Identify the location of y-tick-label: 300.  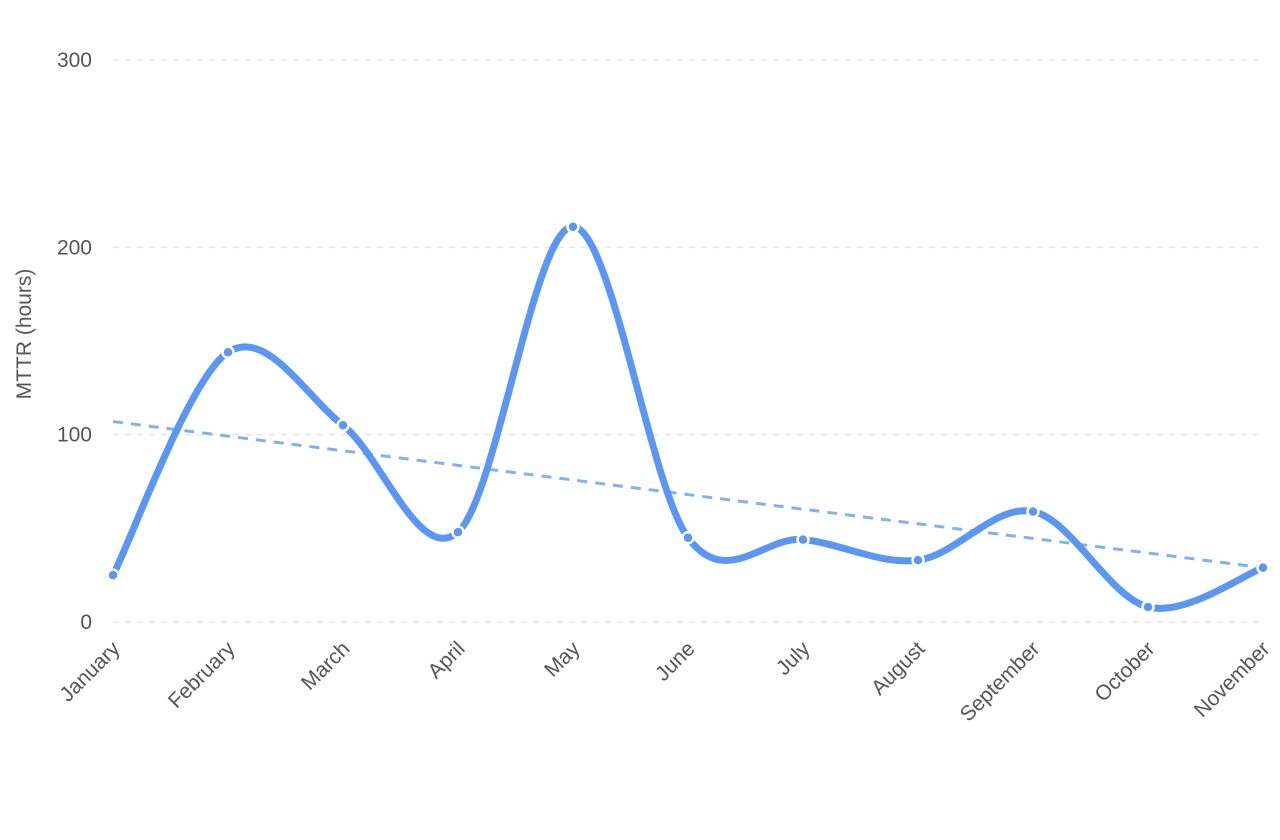
(74, 60).